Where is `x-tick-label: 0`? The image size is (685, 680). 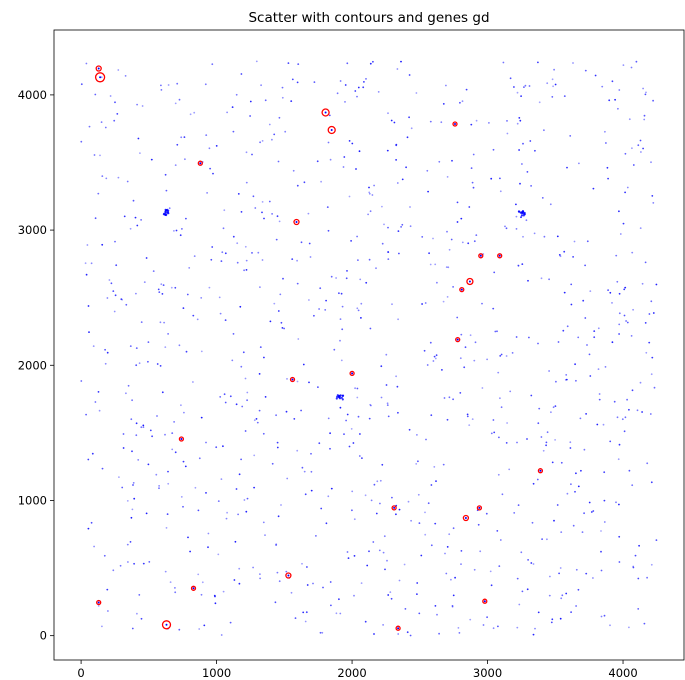
x-tick-label: 0 is located at coordinates (80, 673).